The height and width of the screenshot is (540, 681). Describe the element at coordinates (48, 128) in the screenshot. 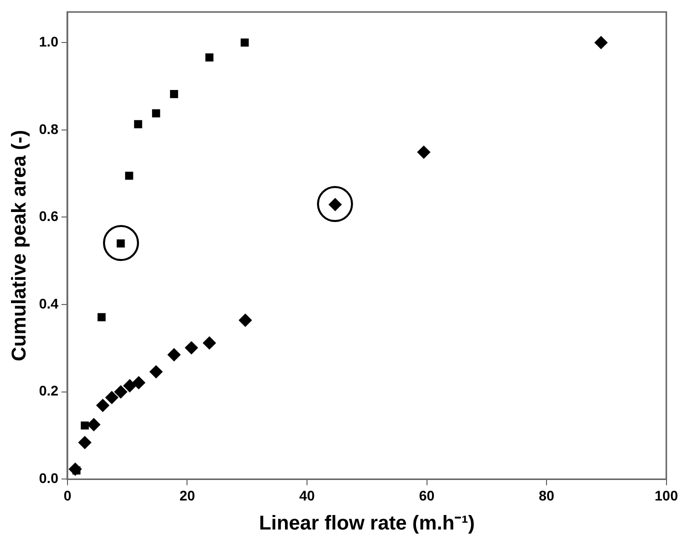

I see `y-tick-label: 0.8` at that location.